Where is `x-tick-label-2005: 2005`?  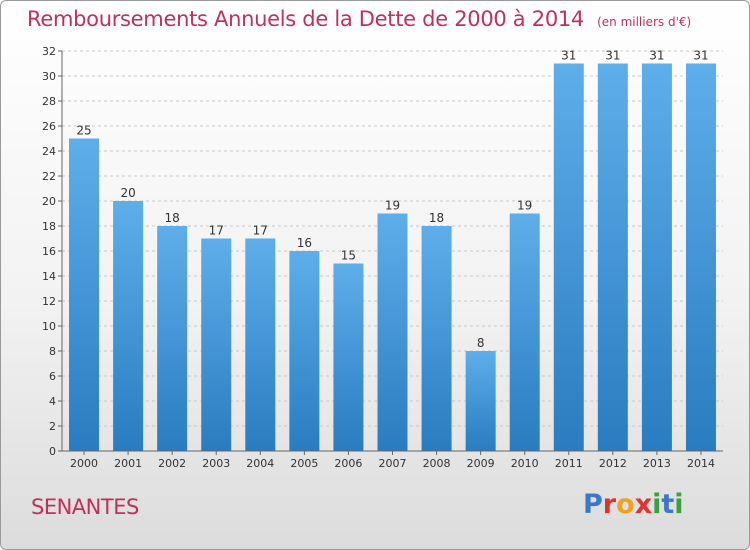 x-tick-label-2005: 2005 is located at coordinates (304, 463).